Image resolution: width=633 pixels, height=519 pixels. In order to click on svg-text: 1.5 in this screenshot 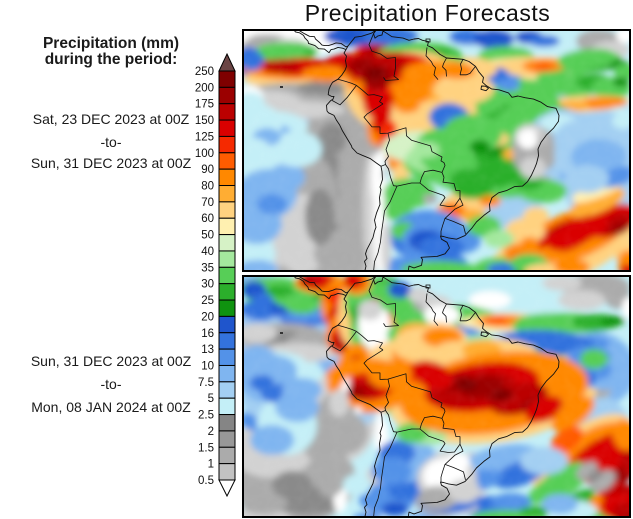, I will do `click(206, 448)`.